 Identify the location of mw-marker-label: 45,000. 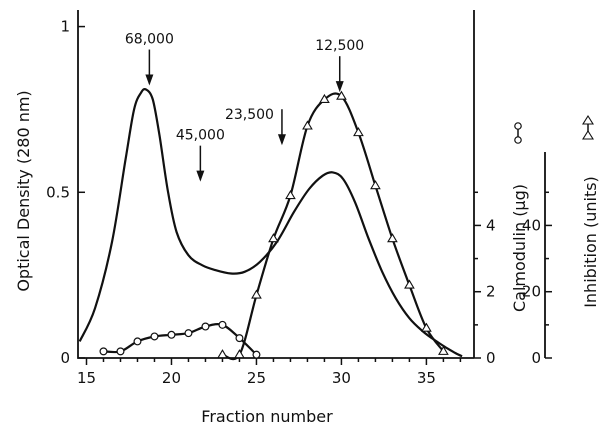
(200, 136).